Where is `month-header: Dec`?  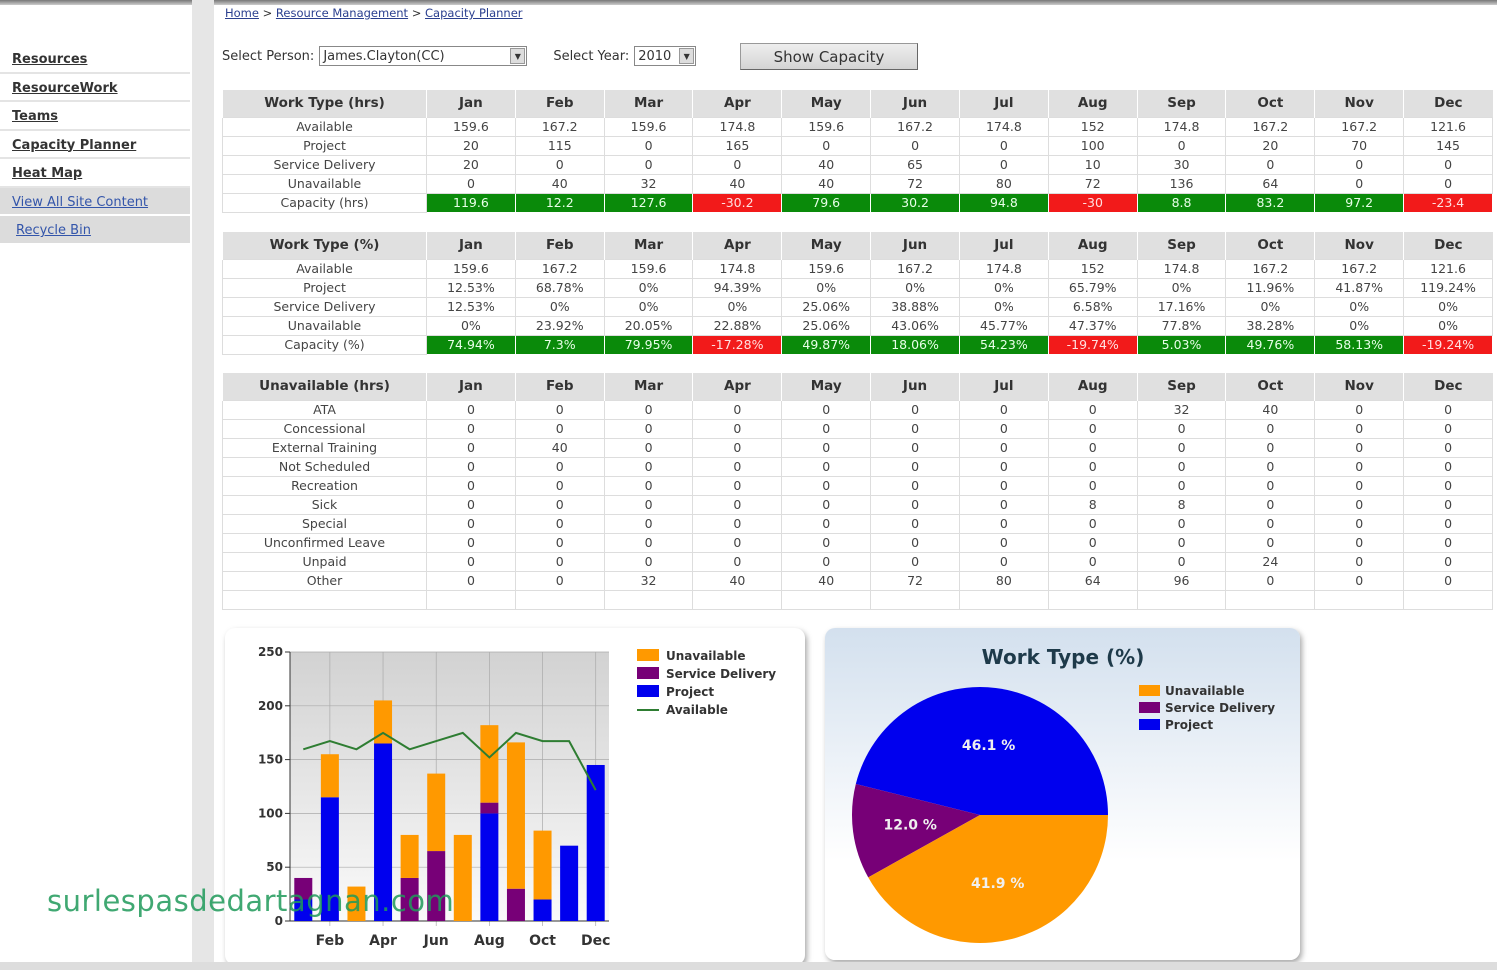 month-header: Dec is located at coordinates (1448, 245).